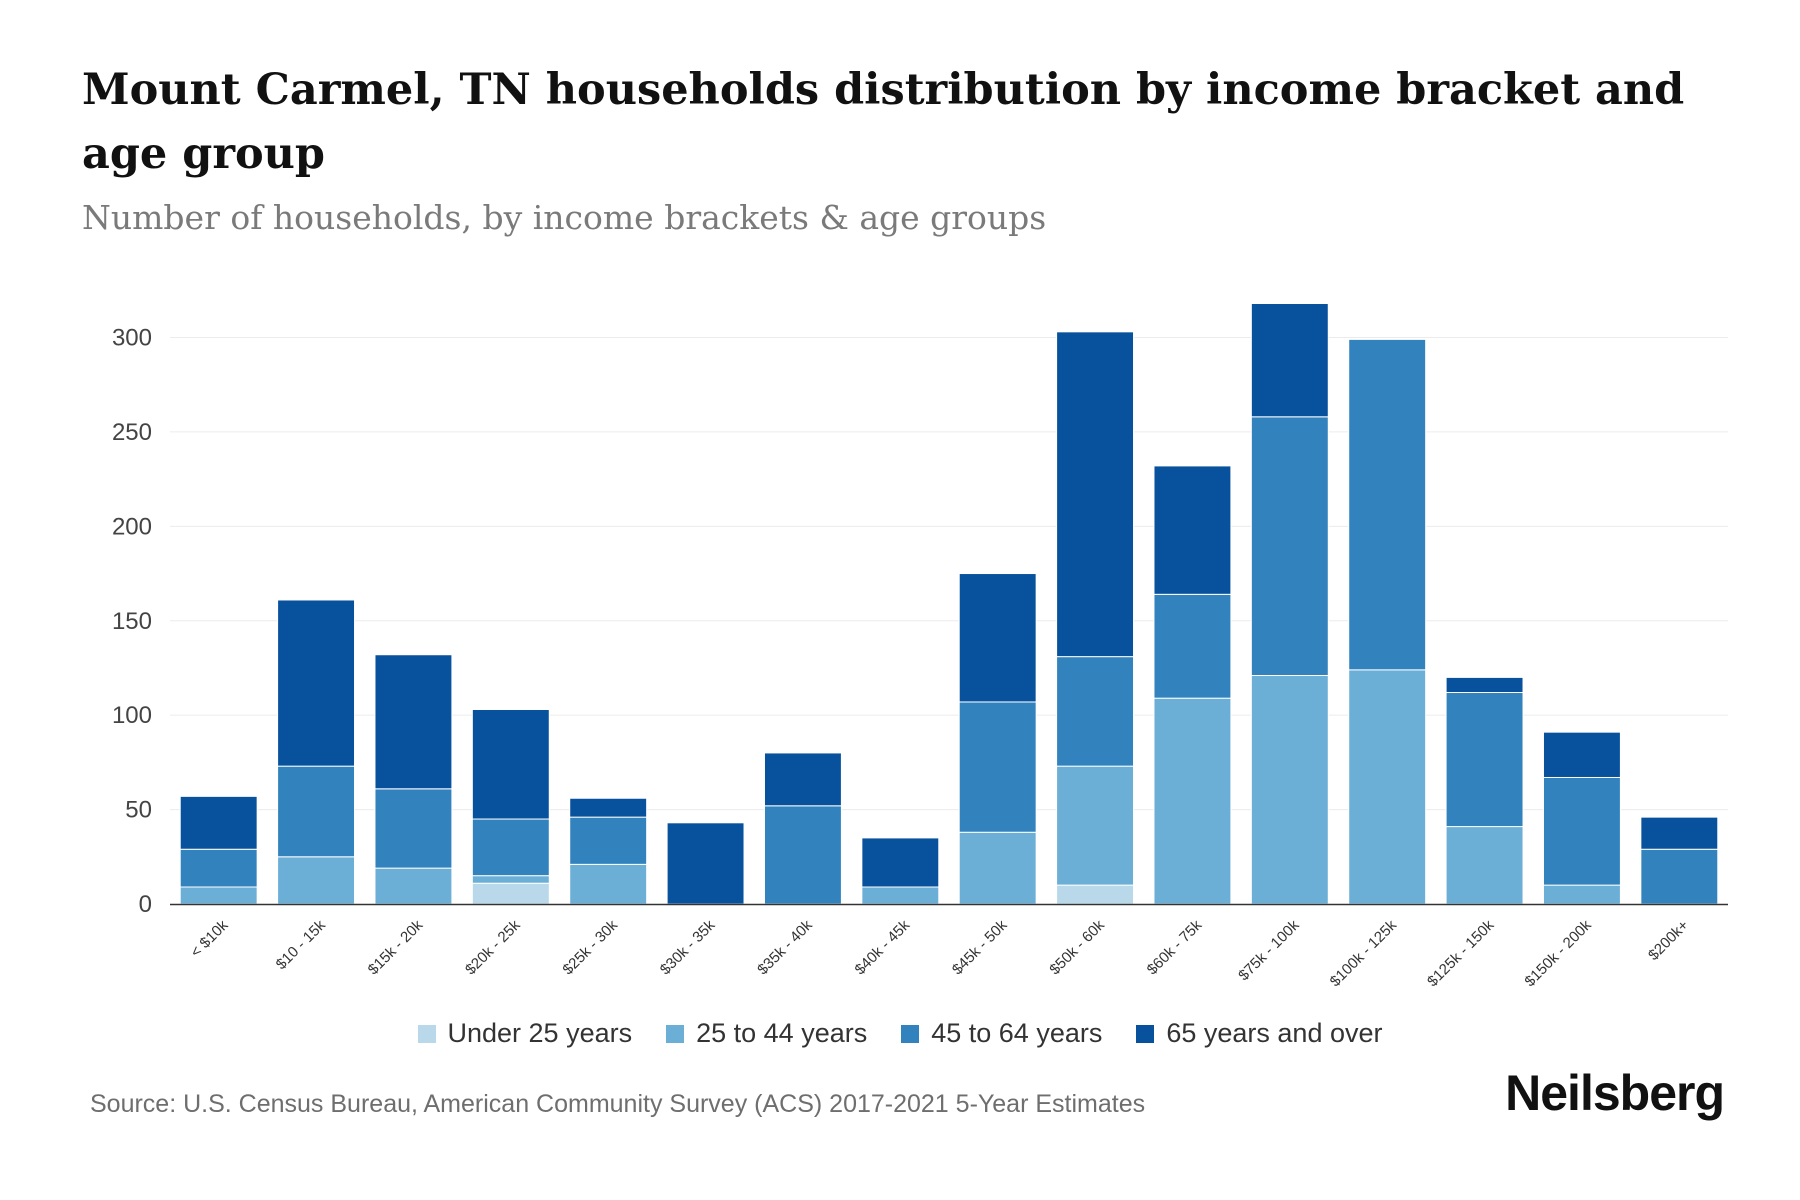 The width and height of the screenshot is (1800, 1200). I want to click on x-tick-label: $25k - 30k, so click(590, 947).